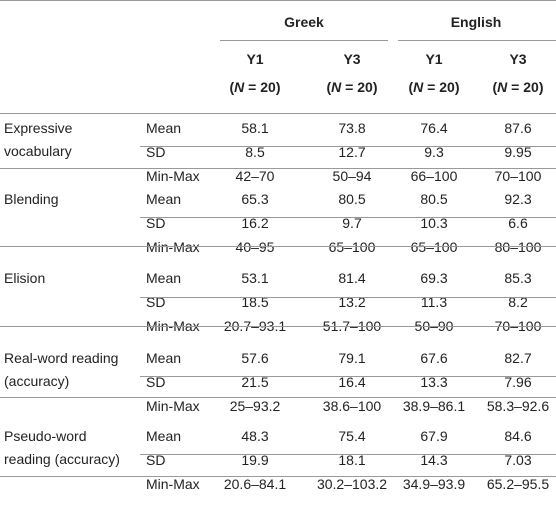 Image resolution: width=556 pixels, height=507 pixels. Describe the element at coordinates (31, 199) in the screenshot. I see `measure-label: Blending` at that location.